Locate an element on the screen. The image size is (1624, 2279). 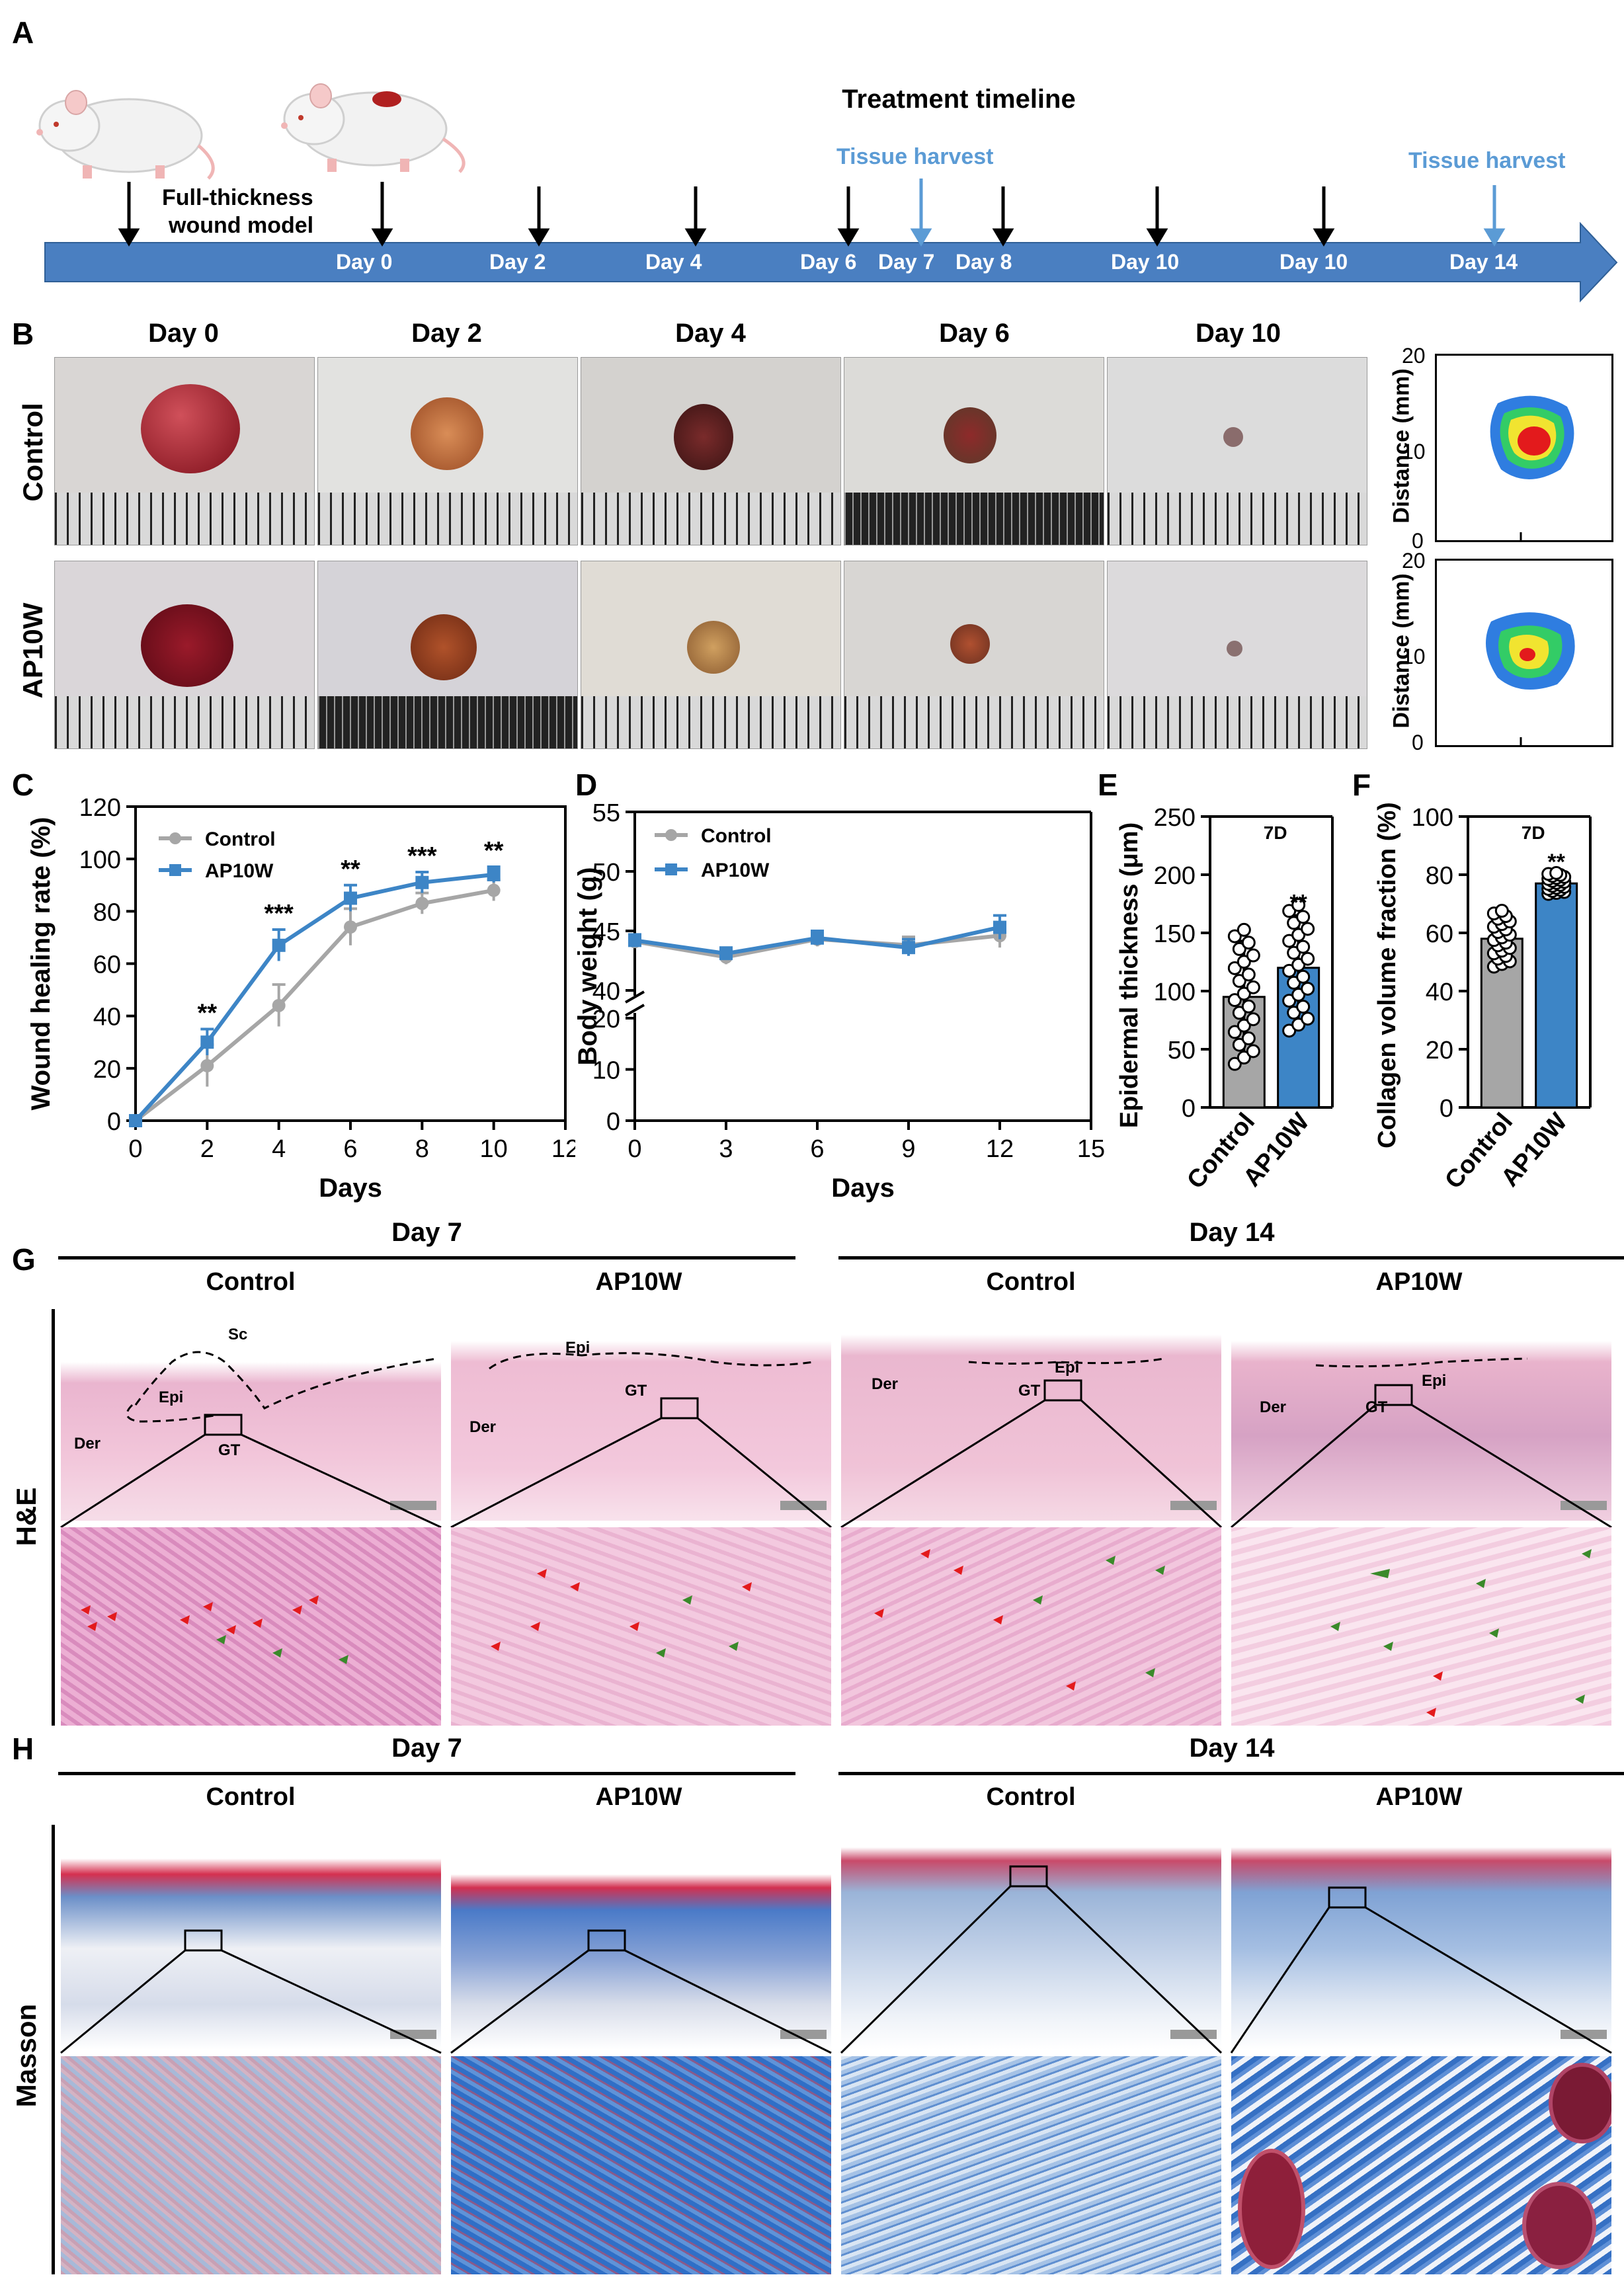
he-label-der-1: Der is located at coordinates (87, 1444).